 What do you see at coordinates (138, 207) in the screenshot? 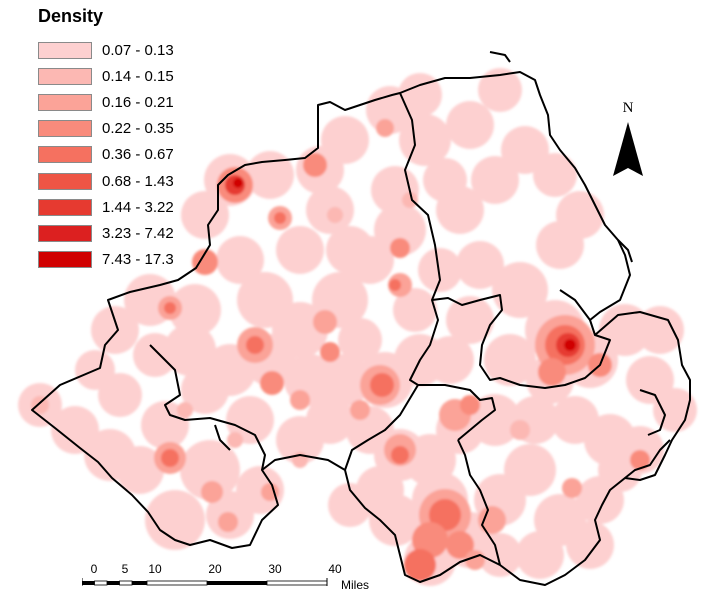
I see `legend-label: 1.44 - 3.22` at bounding box center [138, 207].